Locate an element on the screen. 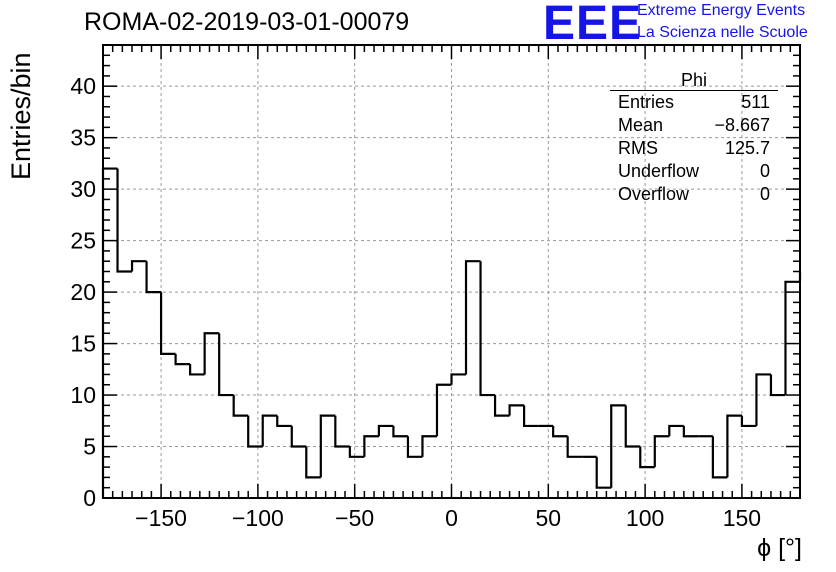 This screenshot has height=572, width=836. y-axis-label: Entries/bin is located at coordinates (21, 116).